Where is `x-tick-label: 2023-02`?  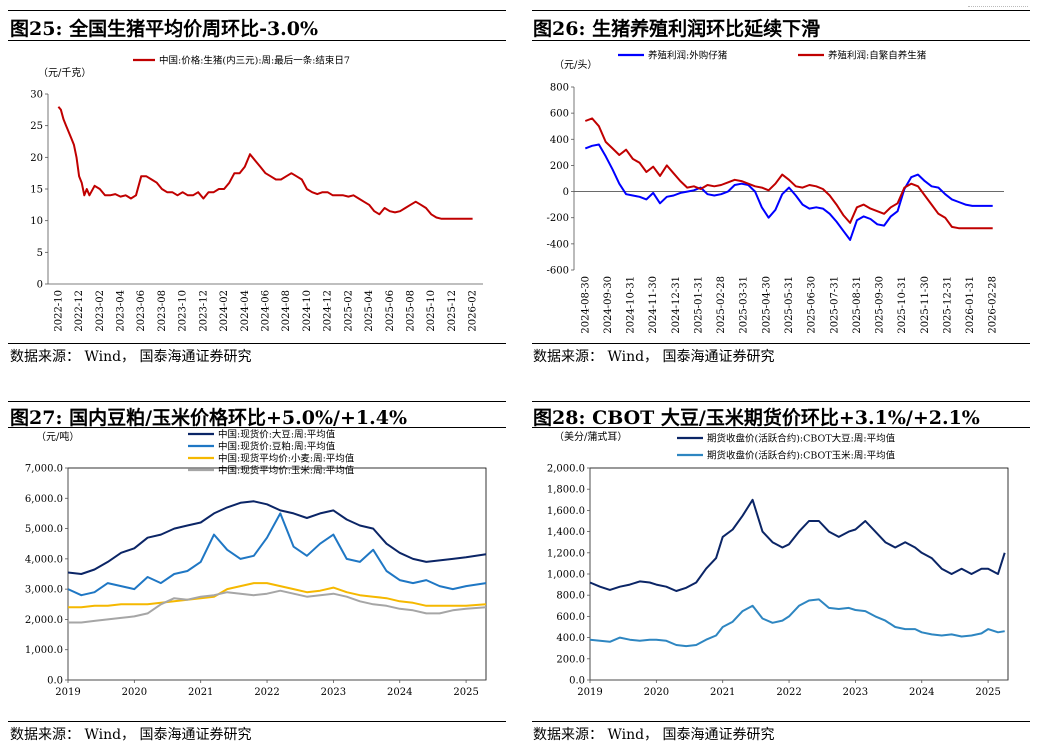 x-tick-label: 2023-02 is located at coordinates (100, 311).